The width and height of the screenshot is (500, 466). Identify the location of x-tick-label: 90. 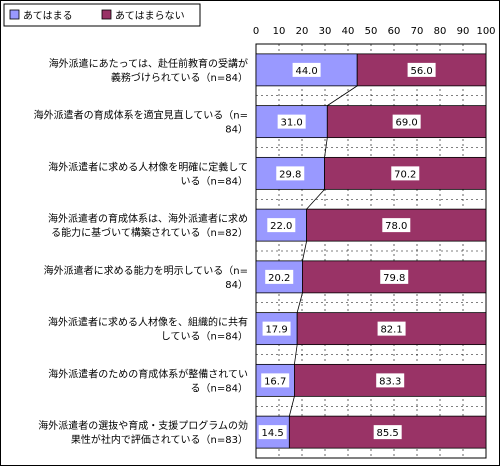
(463, 31).